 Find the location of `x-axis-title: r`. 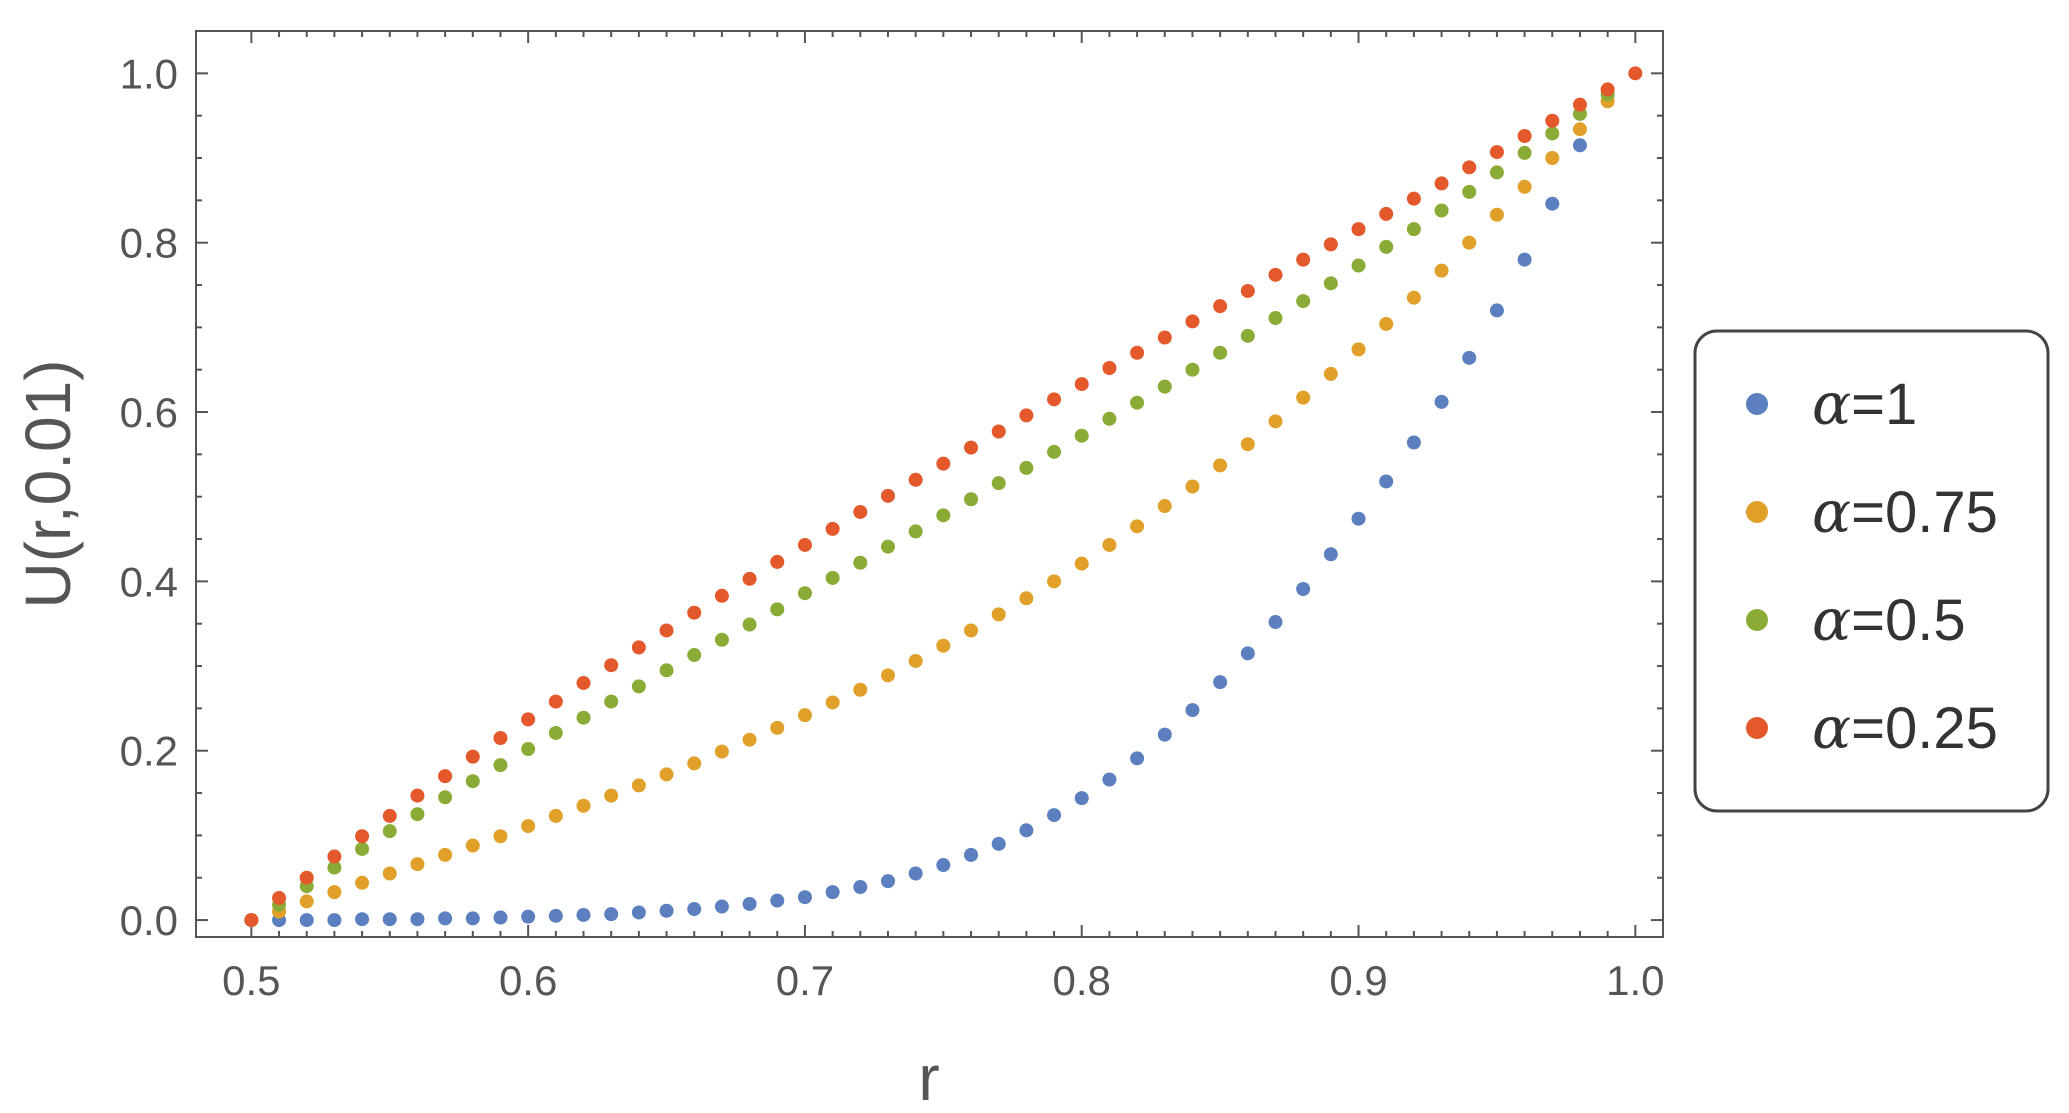

x-axis-title: r is located at coordinates (928, 1077).